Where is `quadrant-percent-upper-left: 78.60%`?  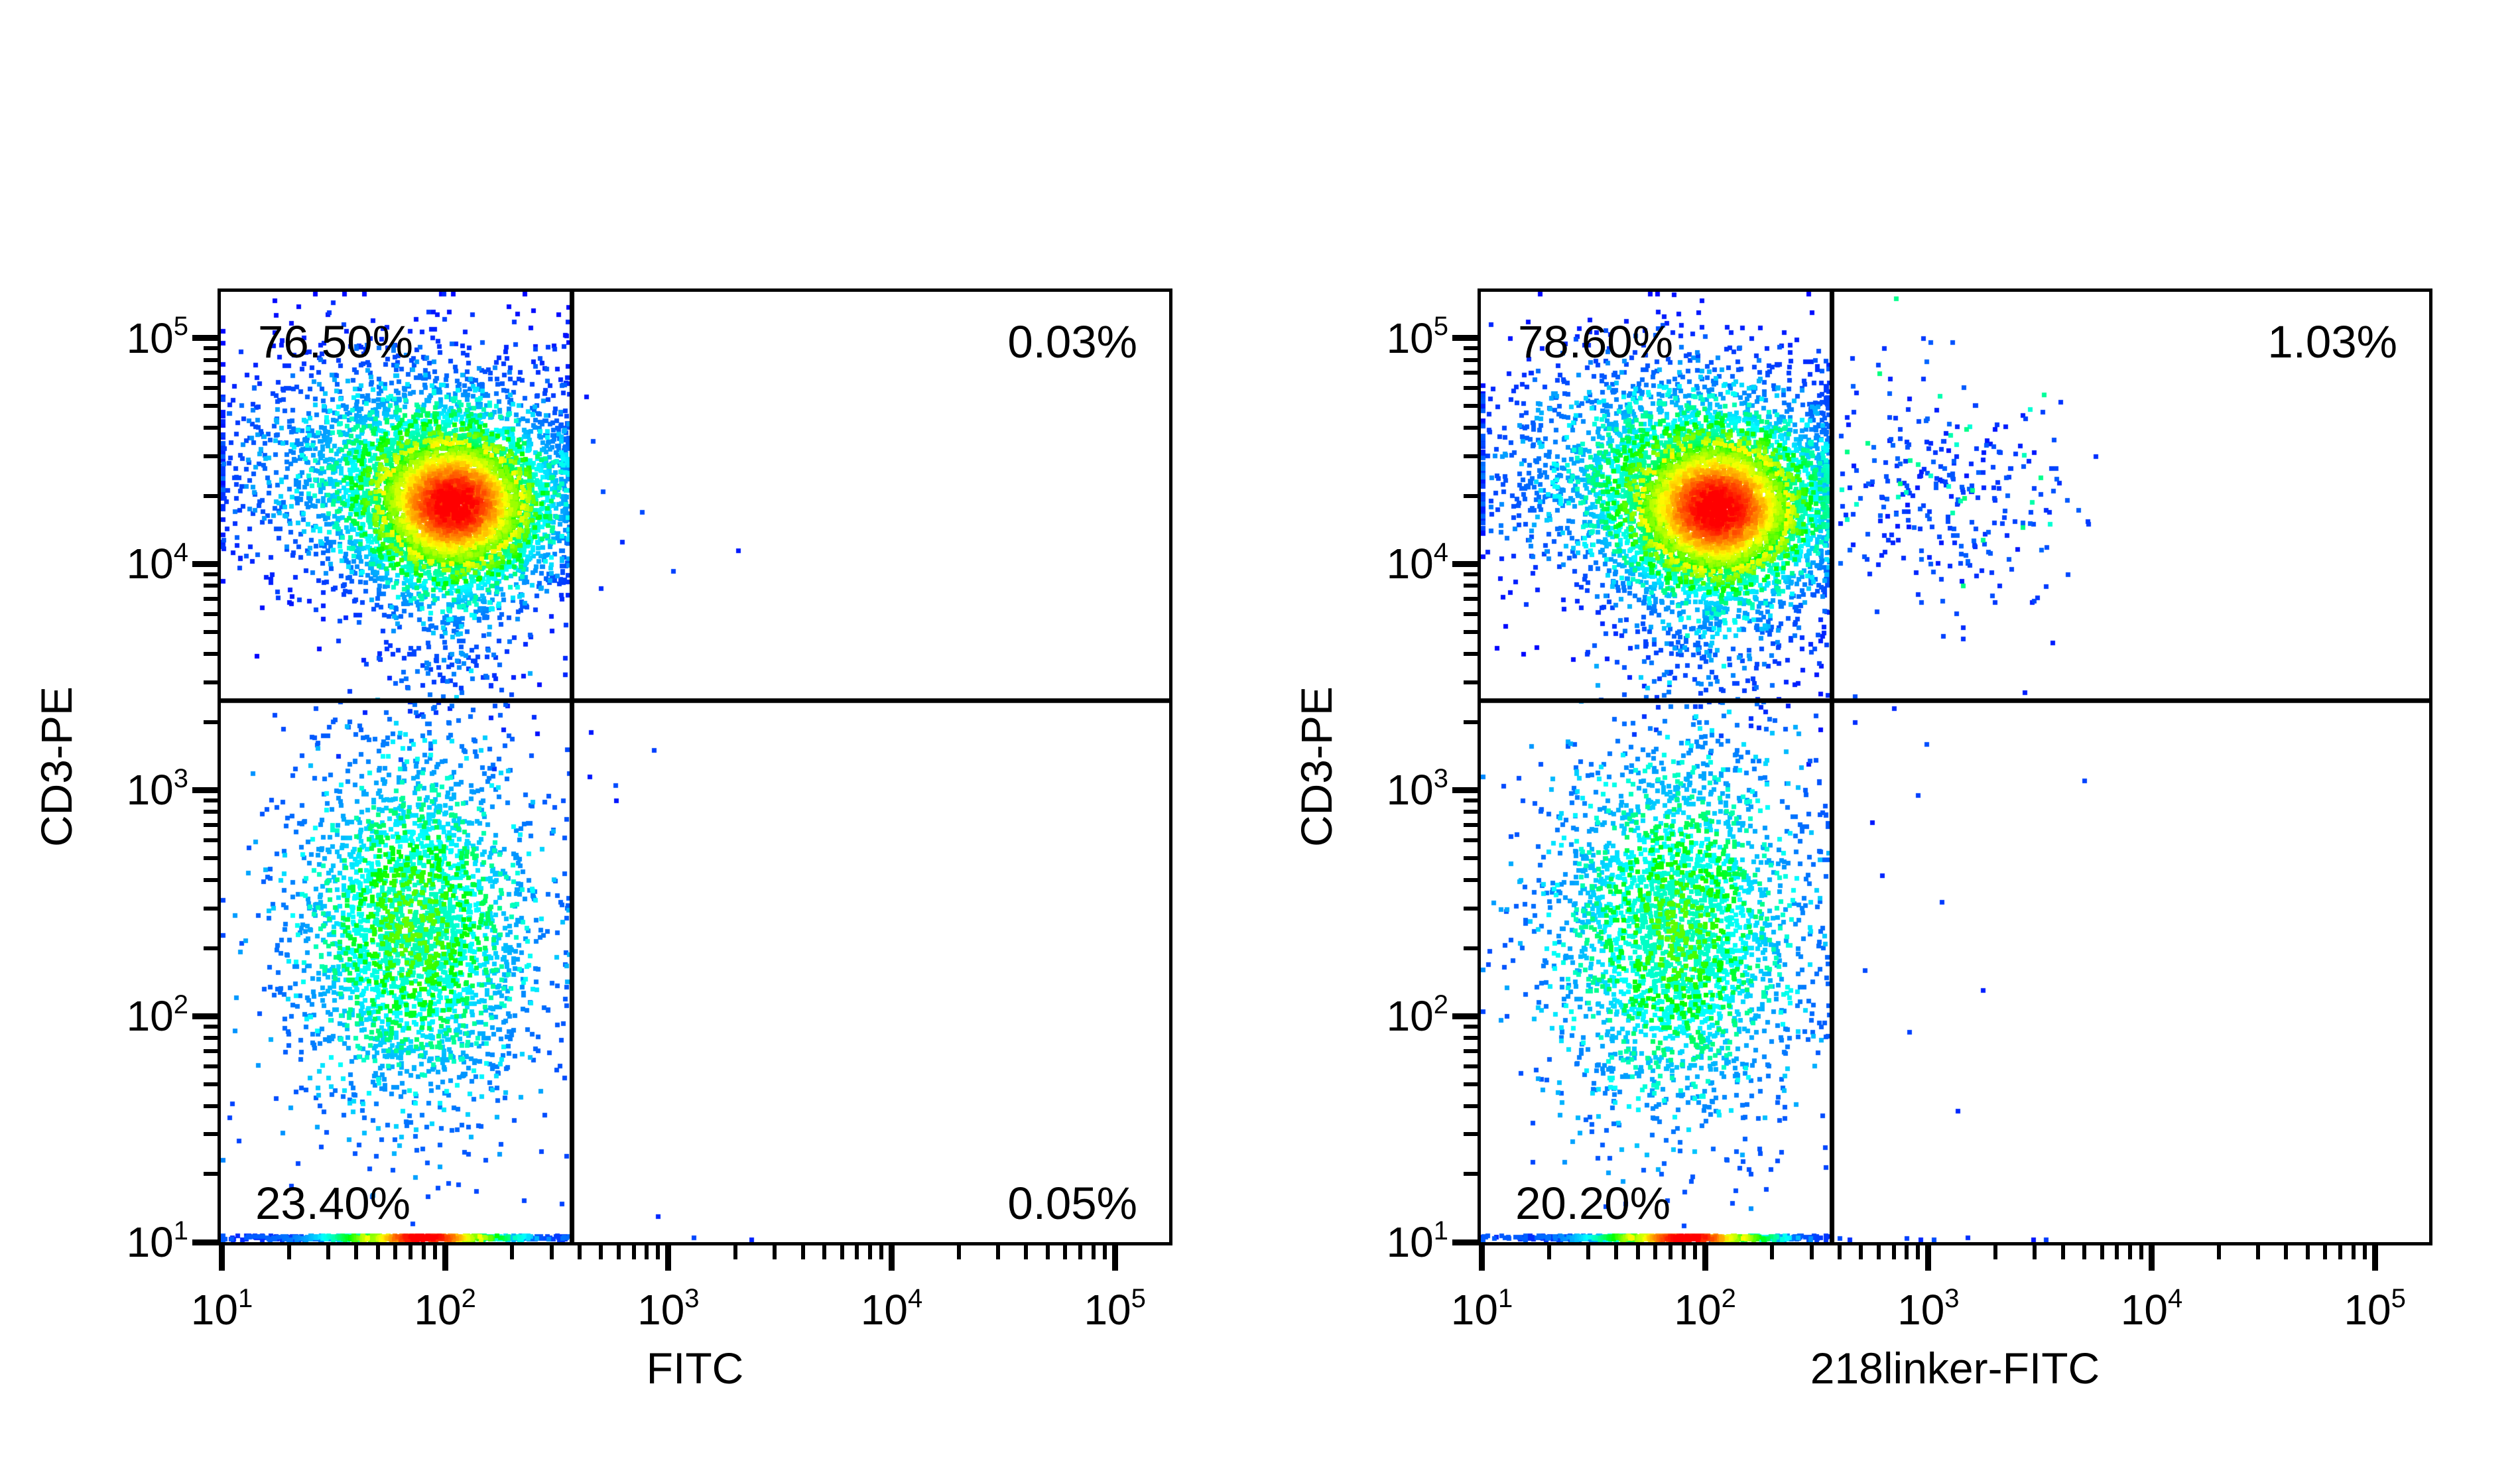 quadrant-percent-upper-left: 78.60% is located at coordinates (1596, 341).